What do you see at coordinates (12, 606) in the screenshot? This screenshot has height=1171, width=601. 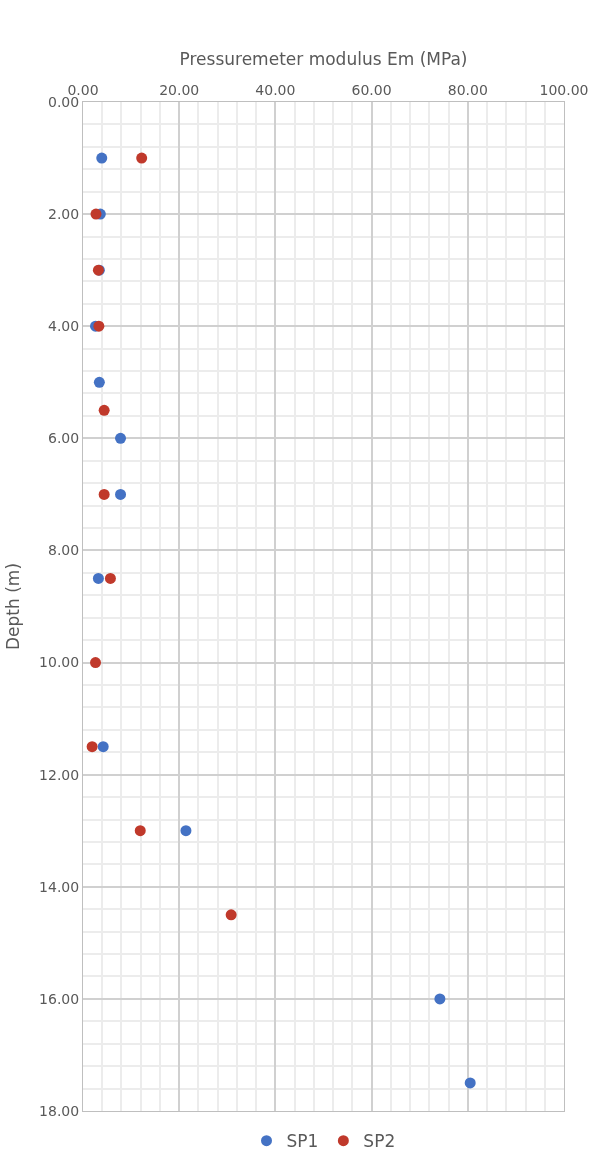 I see `y-axis-title: Depth (m)` at bounding box center [12, 606].